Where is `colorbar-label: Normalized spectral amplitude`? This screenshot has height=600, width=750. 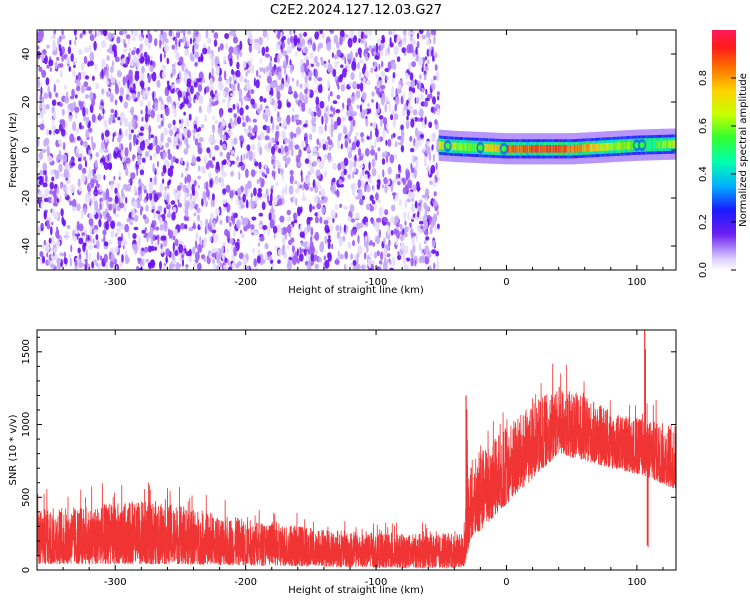 colorbar-label: Normalized spectral amplitude is located at coordinates (743, 150).